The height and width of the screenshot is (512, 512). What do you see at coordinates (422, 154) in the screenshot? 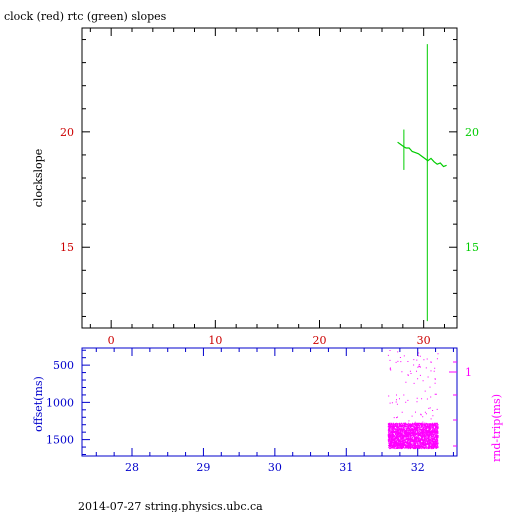
I see `rtc-slope-line` at bounding box center [422, 154].